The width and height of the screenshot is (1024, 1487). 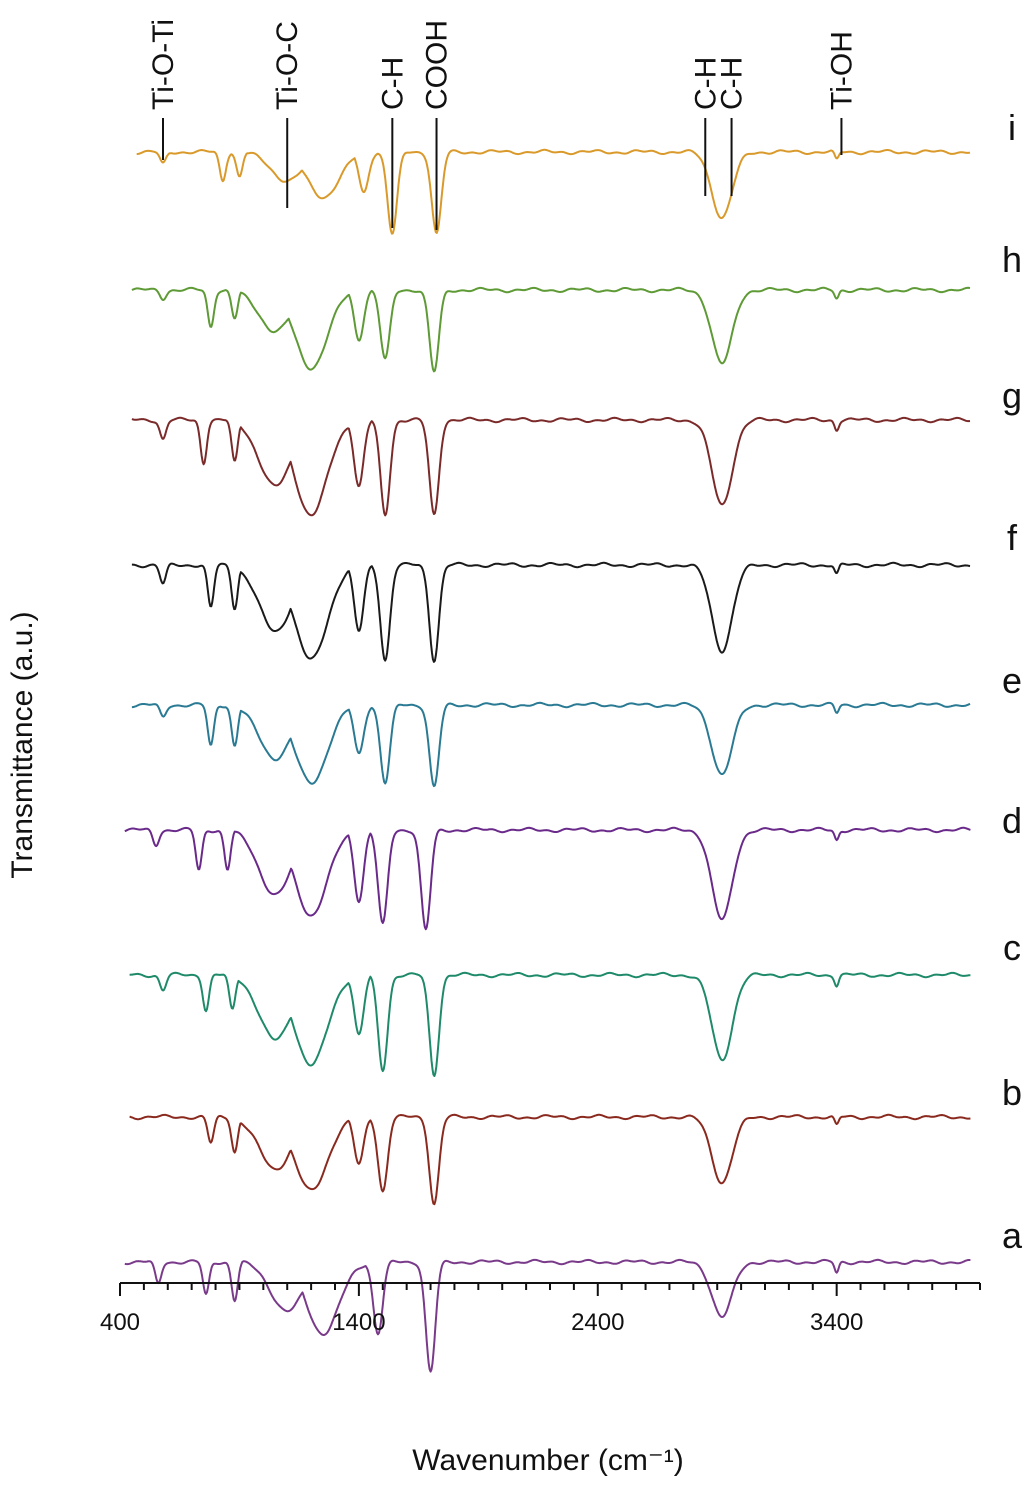 What do you see at coordinates (551, 466) in the screenshot?
I see `series-g-line` at bounding box center [551, 466].